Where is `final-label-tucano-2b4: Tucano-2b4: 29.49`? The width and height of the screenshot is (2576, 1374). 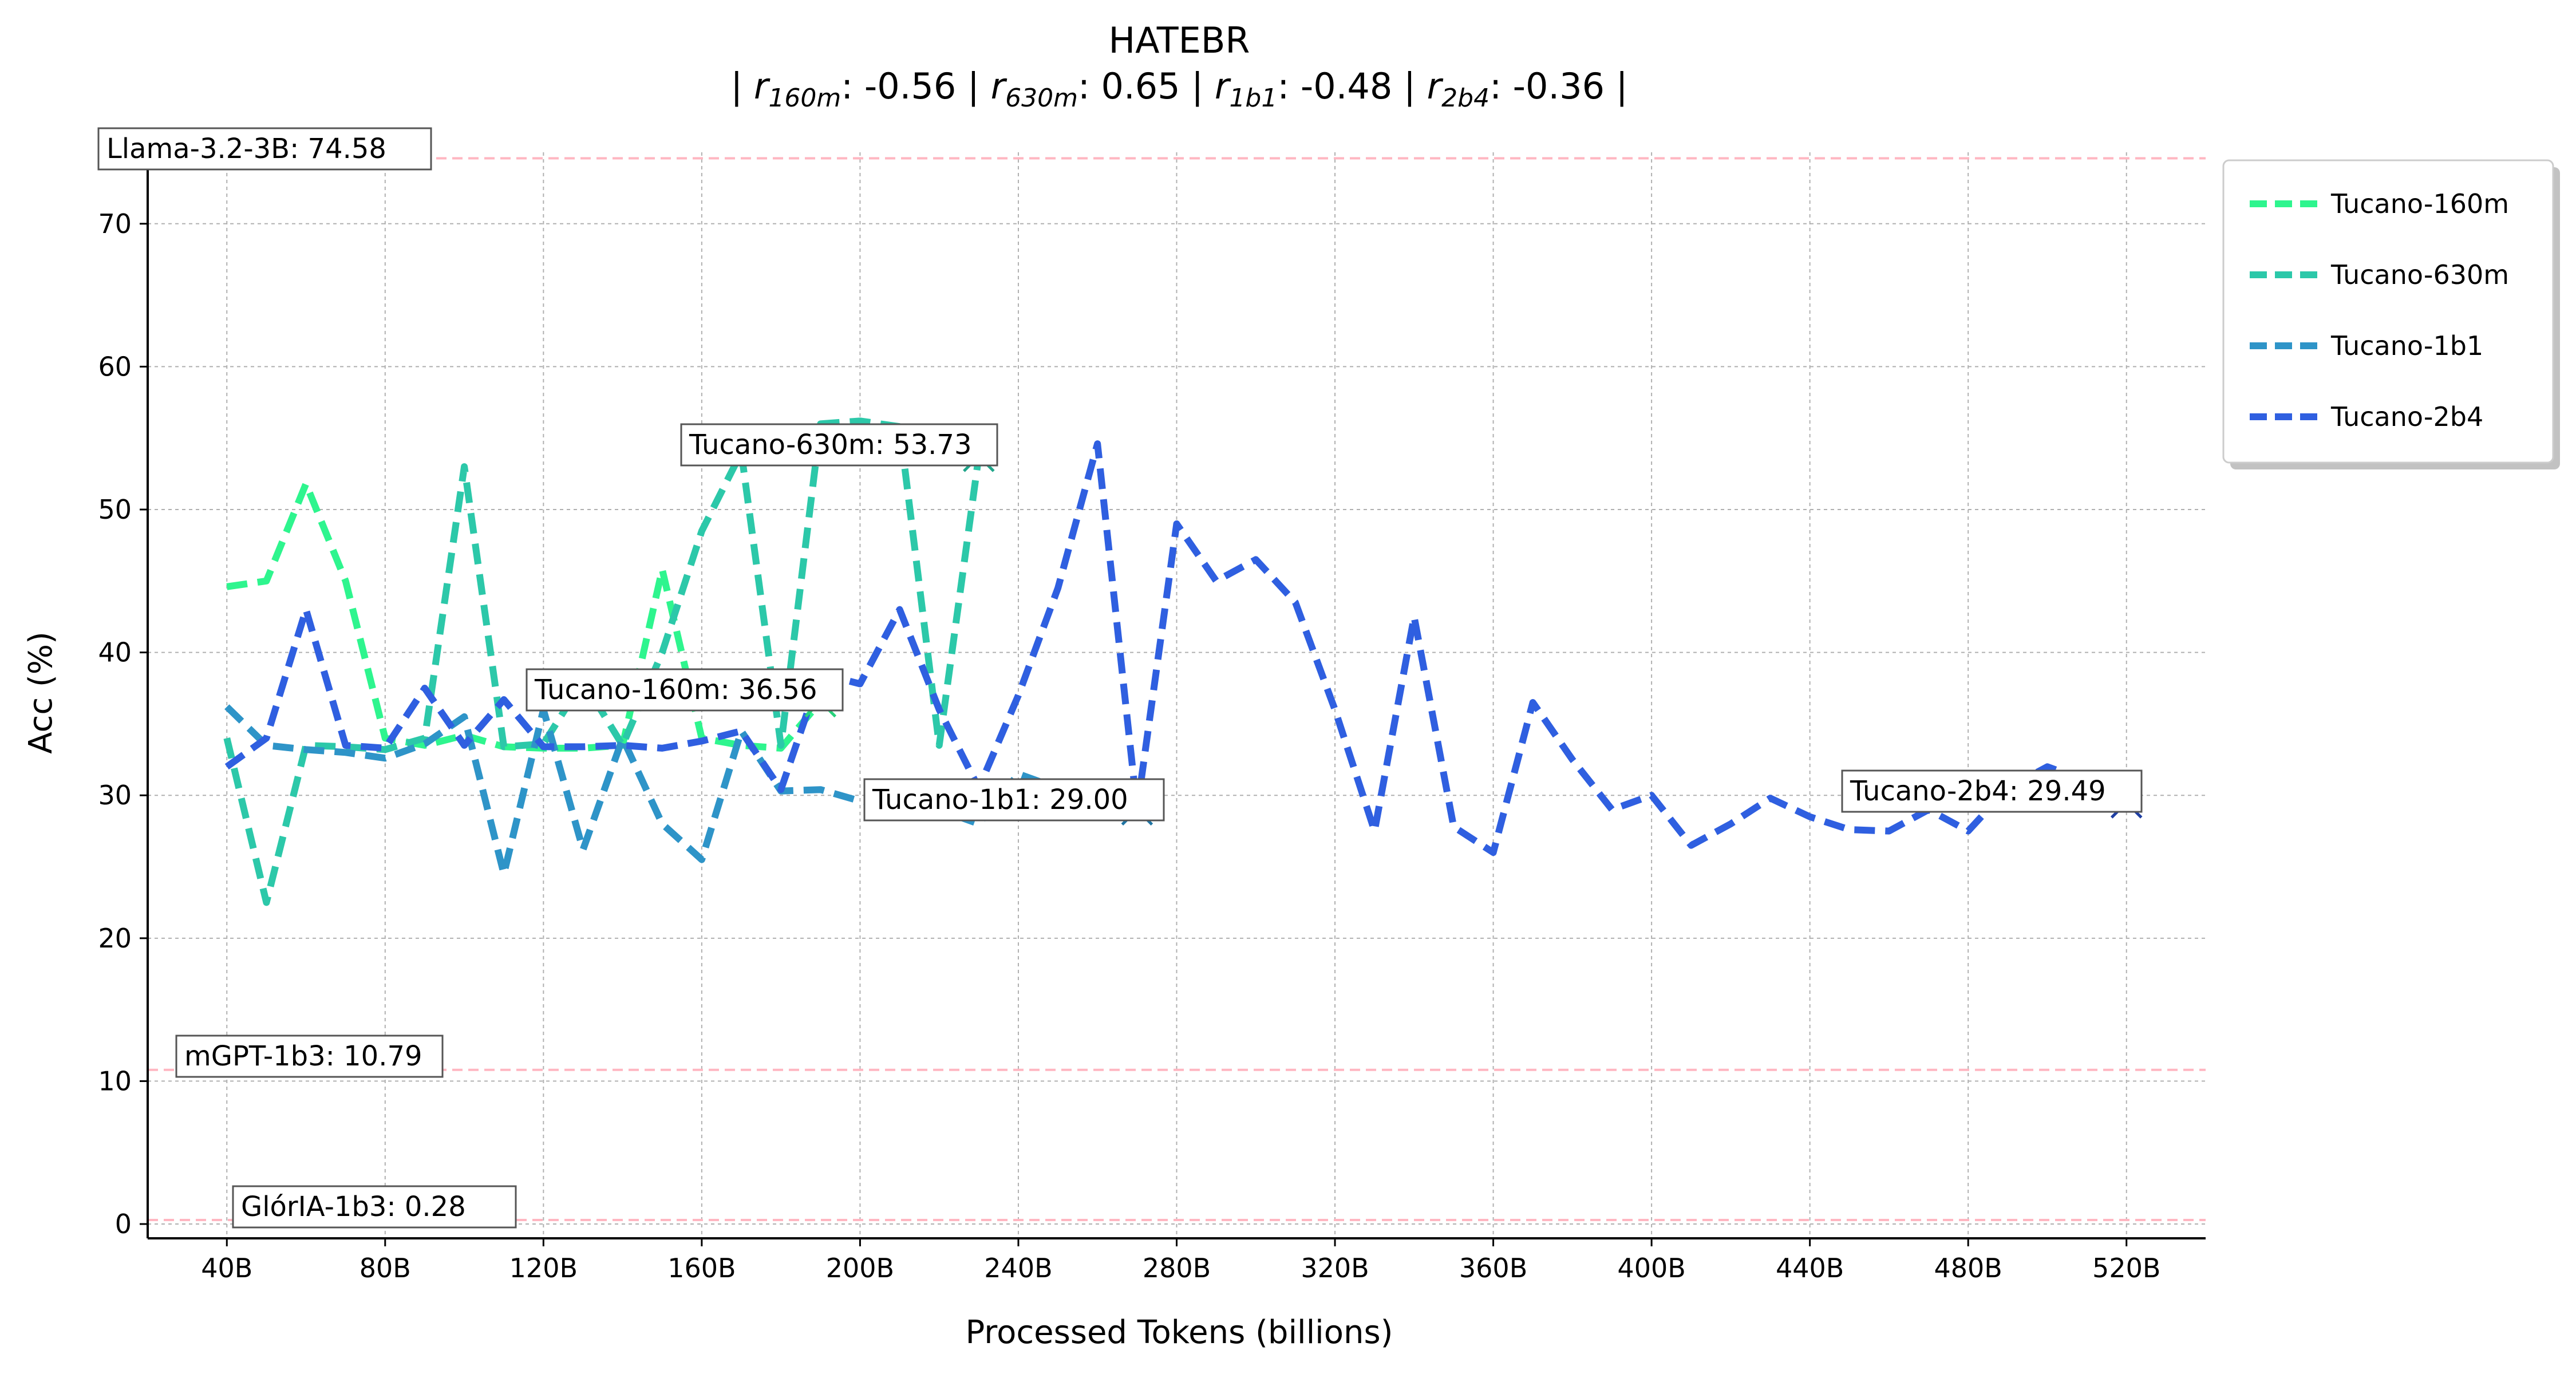
final-label-tucano-2b4: Tucano-2b4: 29.49 is located at coordinates (1992, 791).